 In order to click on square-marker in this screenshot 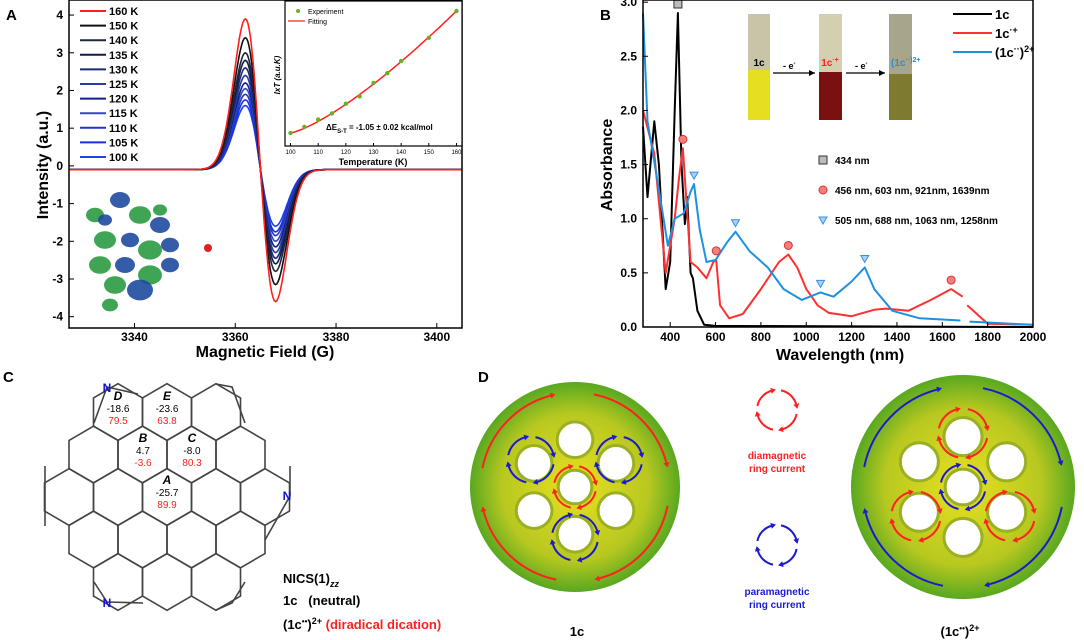, I will do `click(678, 4)`.